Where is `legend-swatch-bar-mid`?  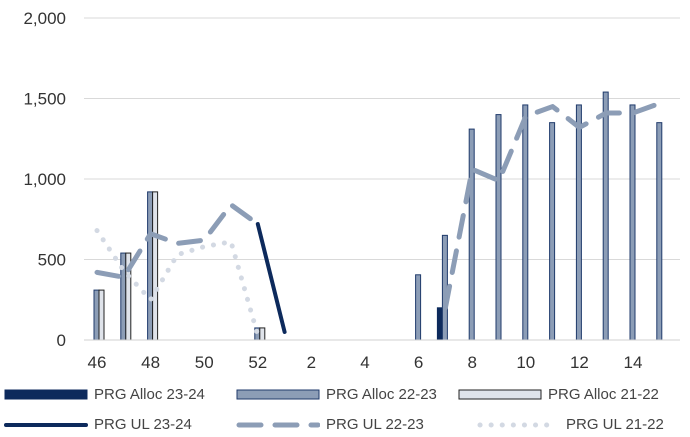 legend-swatch-bar-mid is located at coordinates (278, 394).